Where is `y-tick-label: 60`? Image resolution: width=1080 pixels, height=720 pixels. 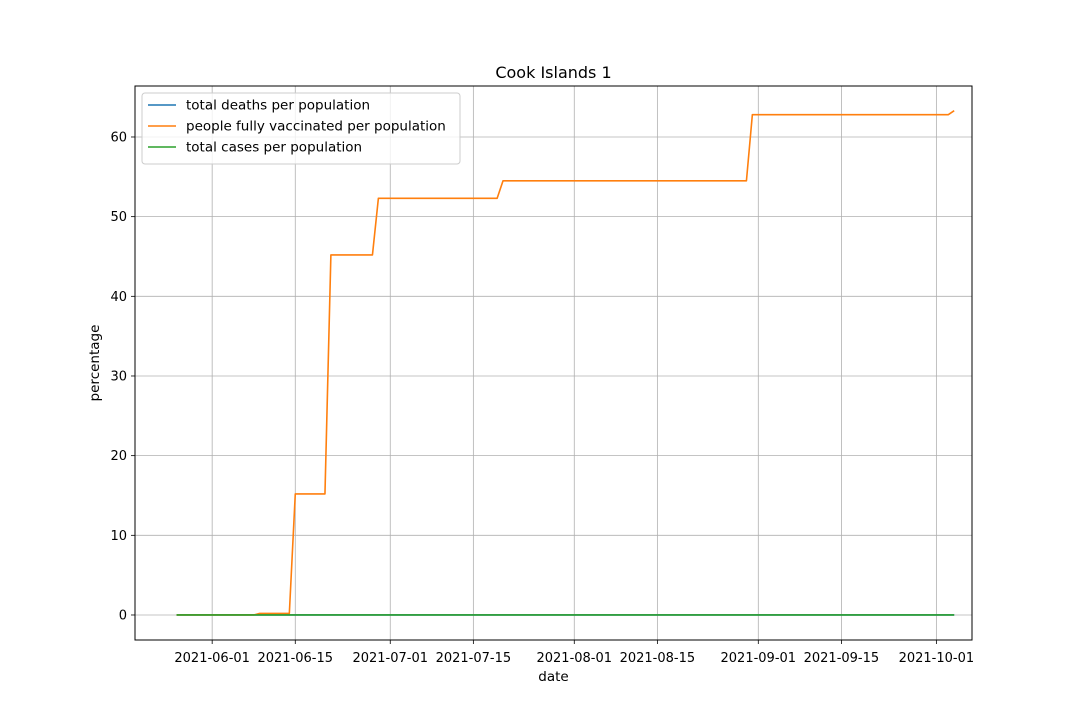
y-tick-label: 60 is located at coordinates (118, 137).